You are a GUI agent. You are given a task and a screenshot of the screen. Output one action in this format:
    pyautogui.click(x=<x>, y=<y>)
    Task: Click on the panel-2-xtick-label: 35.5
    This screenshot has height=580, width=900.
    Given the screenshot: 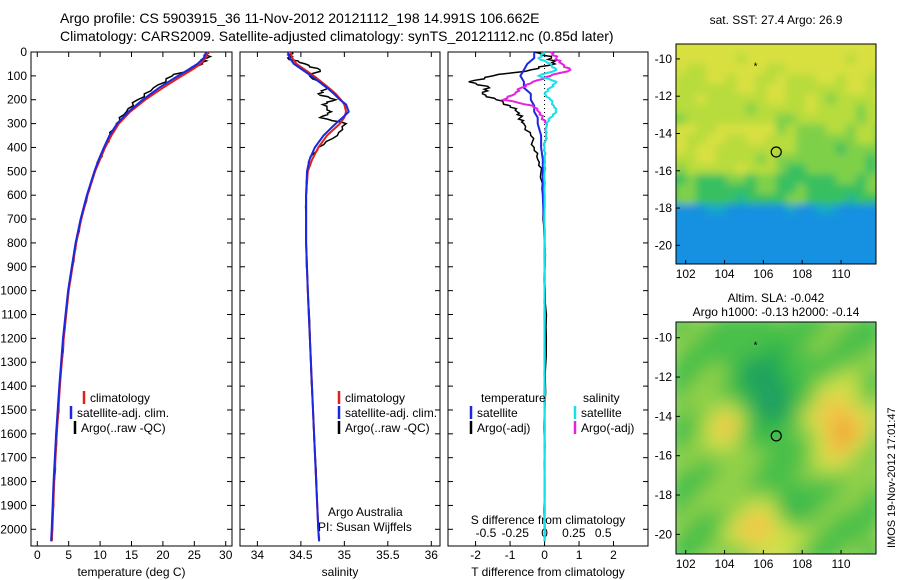 What is the action you would take?
    pyautogui.click(x=388, y=555)
    